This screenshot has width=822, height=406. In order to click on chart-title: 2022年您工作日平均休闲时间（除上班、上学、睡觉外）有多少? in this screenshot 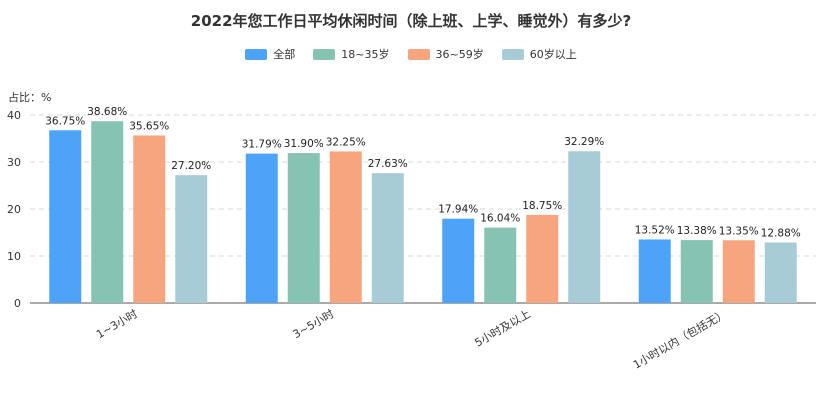, I will do `click(411, 21)`.